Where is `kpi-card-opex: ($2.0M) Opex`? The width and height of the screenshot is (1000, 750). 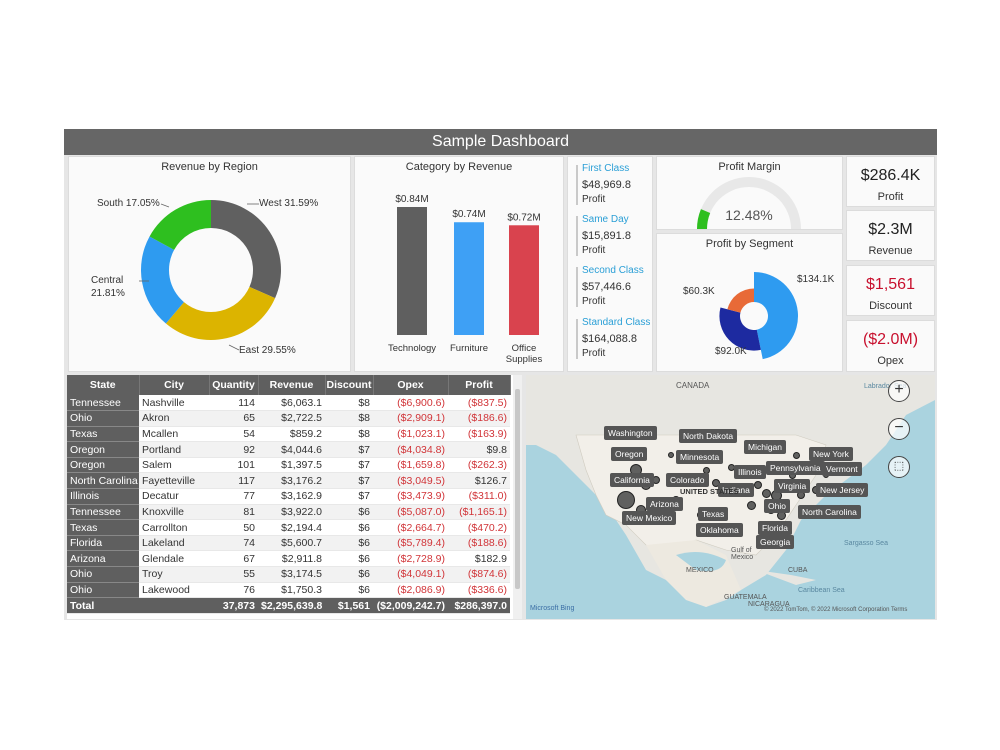 kpi-card-opex: ($2.0M) Opex is located at coordinates (890, 346).